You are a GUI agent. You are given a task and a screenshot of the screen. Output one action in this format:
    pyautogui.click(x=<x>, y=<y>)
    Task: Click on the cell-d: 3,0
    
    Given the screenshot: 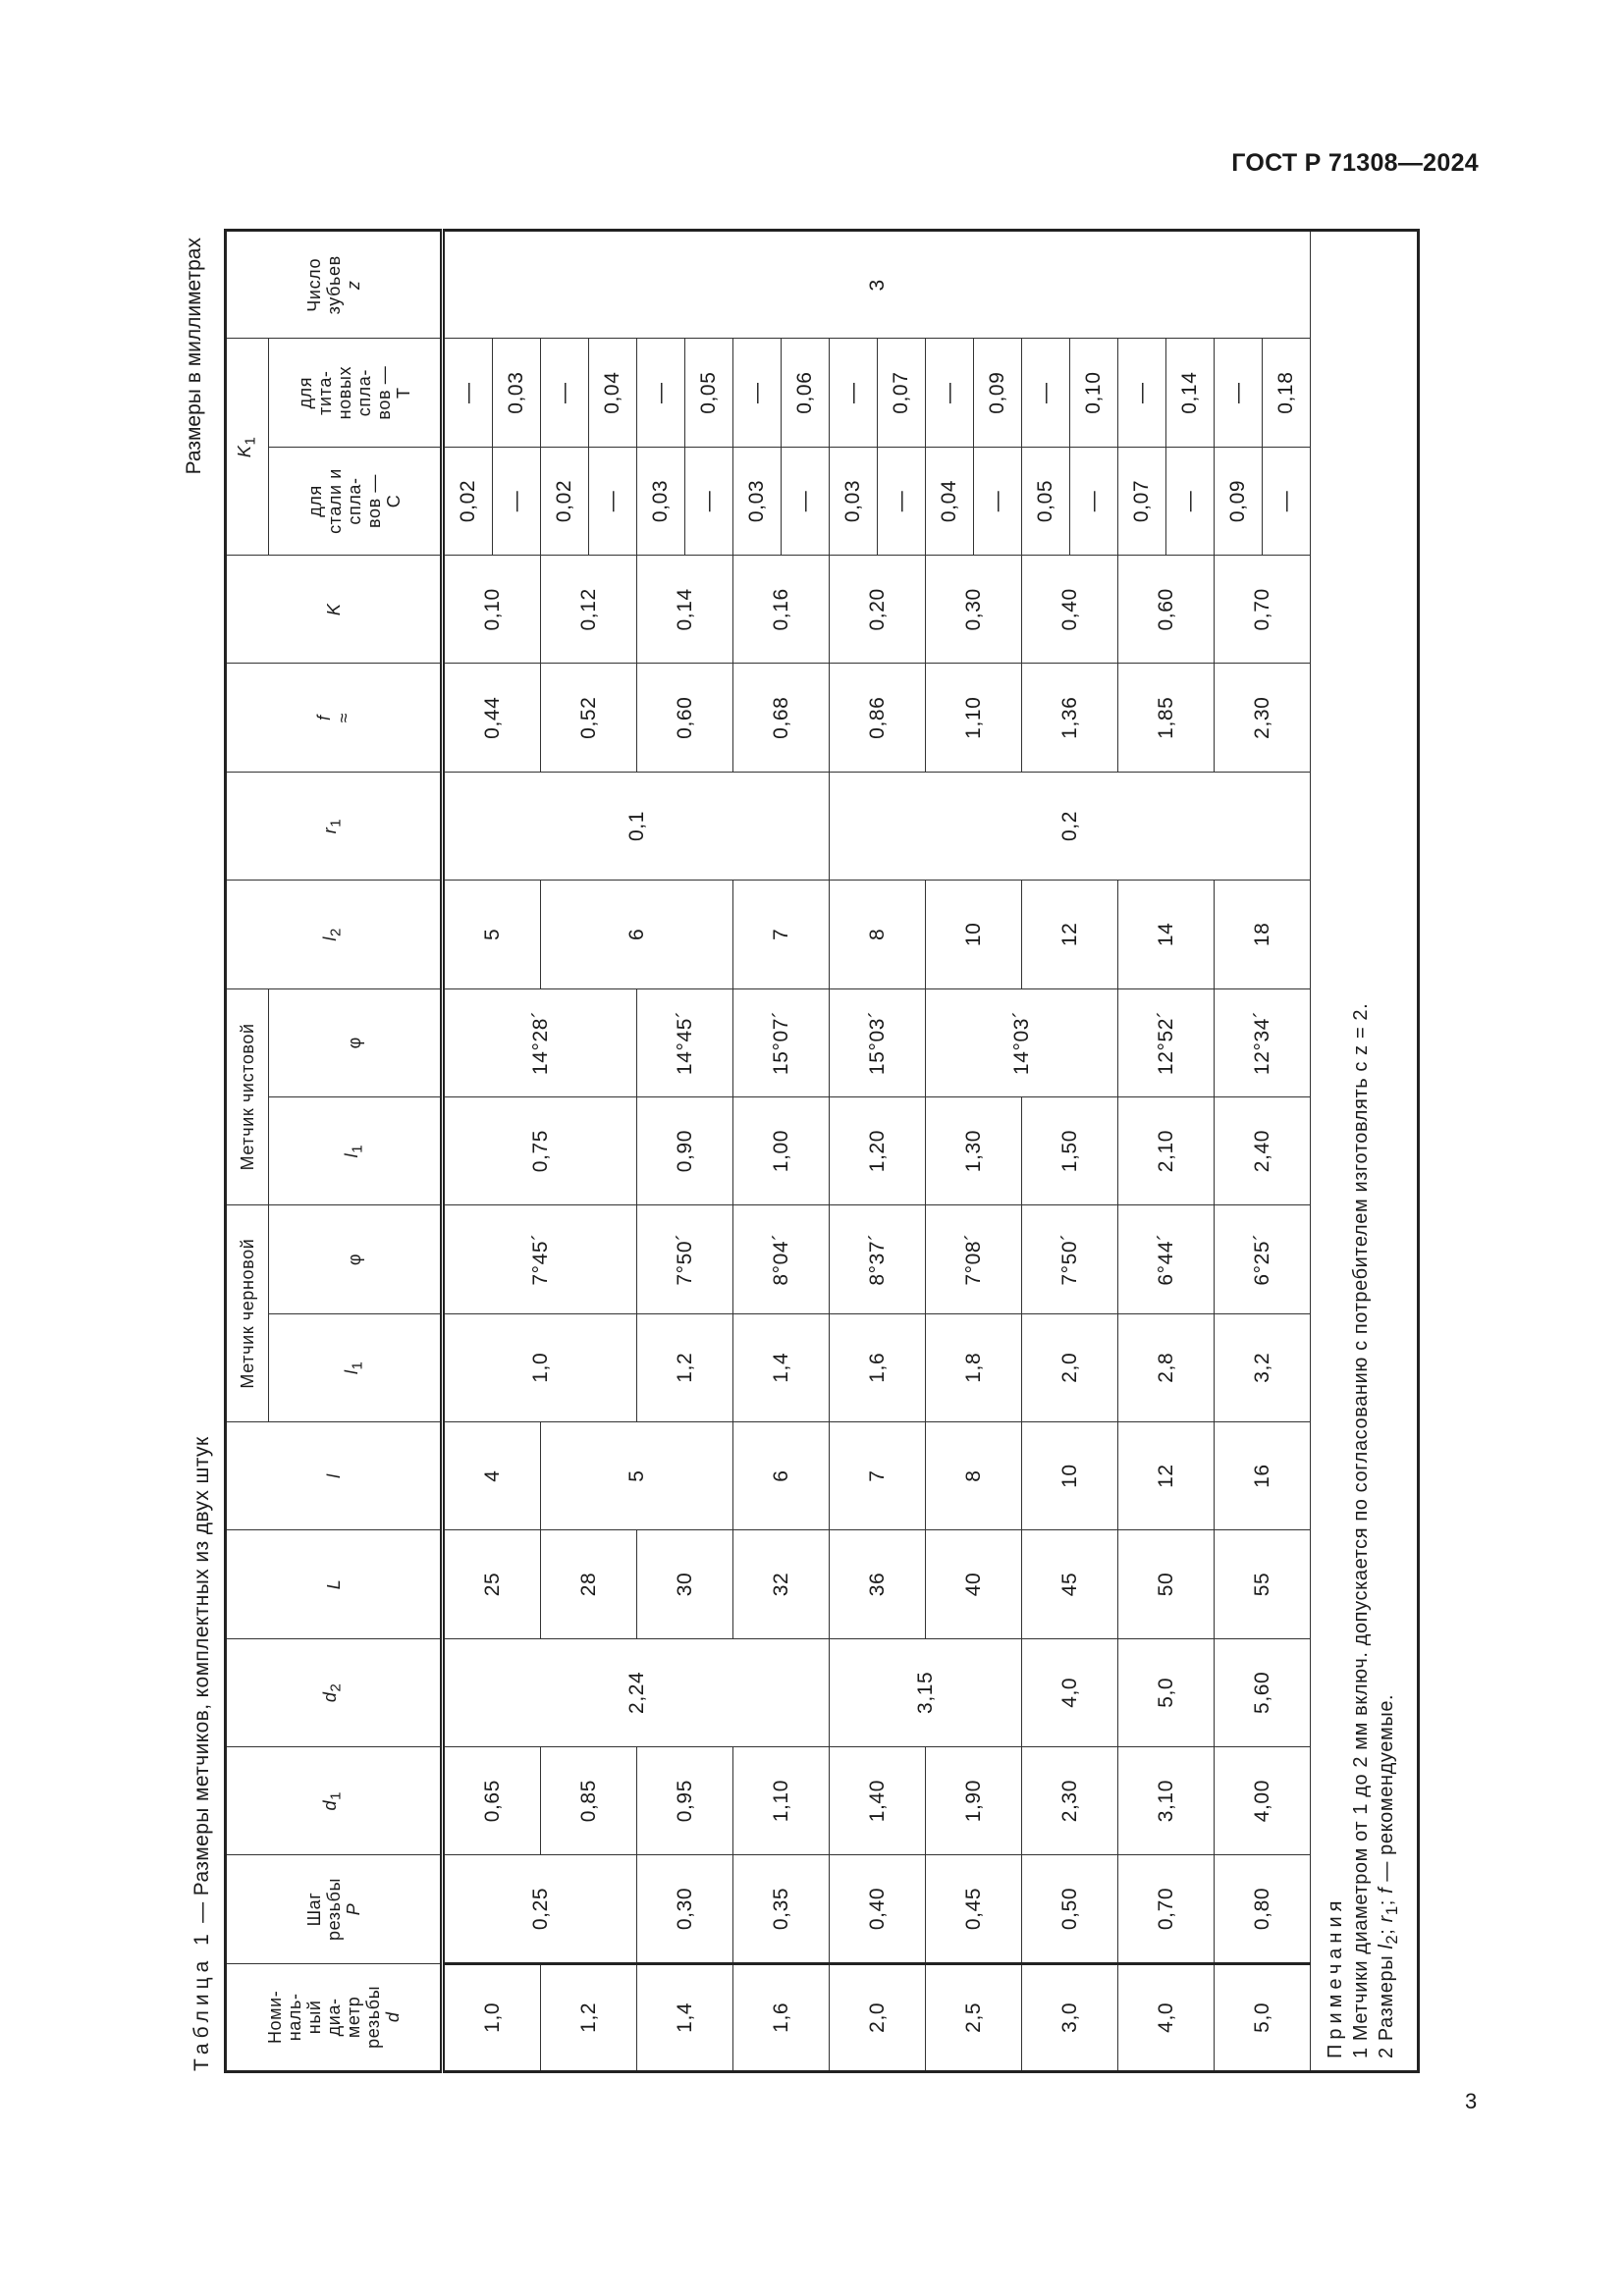 What is the action you would take?
    pyautogui.click(x=1069, y=2018)
    